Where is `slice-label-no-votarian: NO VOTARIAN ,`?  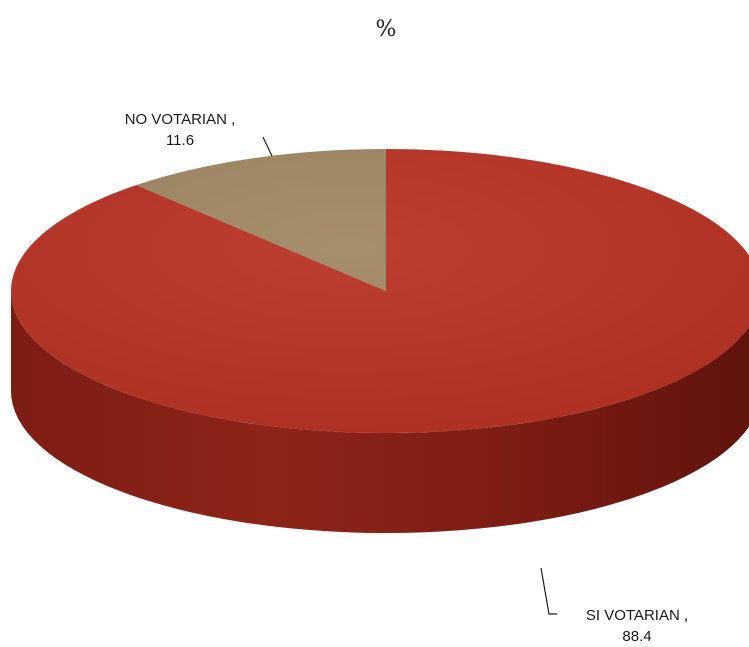 slice-label-no-votarian: NO VOTARIAN , is located at coordinates (180, 119).